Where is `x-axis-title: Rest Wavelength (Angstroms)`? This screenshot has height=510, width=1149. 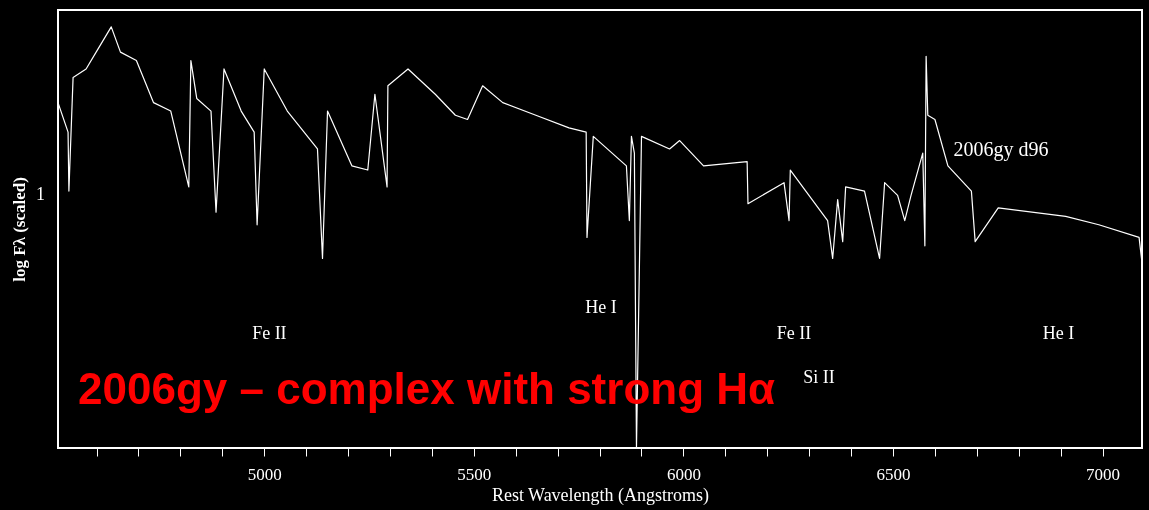 x-axis-title: Rest Wavelength (Angstroms) is located at coordinates (600, 495).